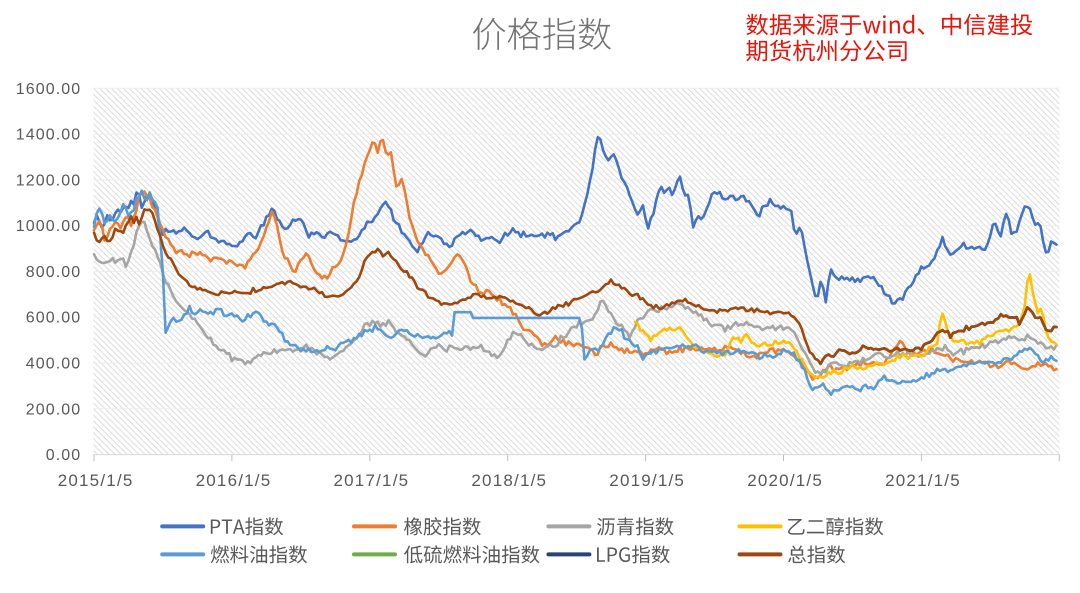 Image resolution: width=1080 pixels, height=593 pixels. Describe the element at coordinates (49, 226) in the screenshot. I see `svg-text: 1000.00` at that location.